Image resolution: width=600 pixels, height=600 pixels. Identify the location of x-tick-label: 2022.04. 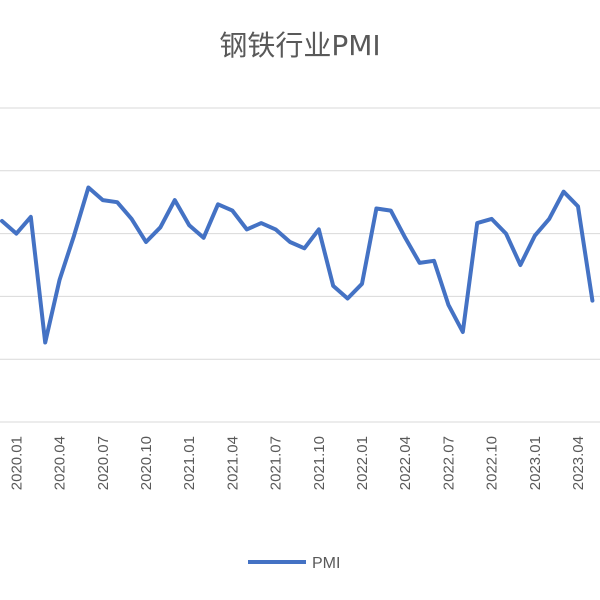
(405, 463).